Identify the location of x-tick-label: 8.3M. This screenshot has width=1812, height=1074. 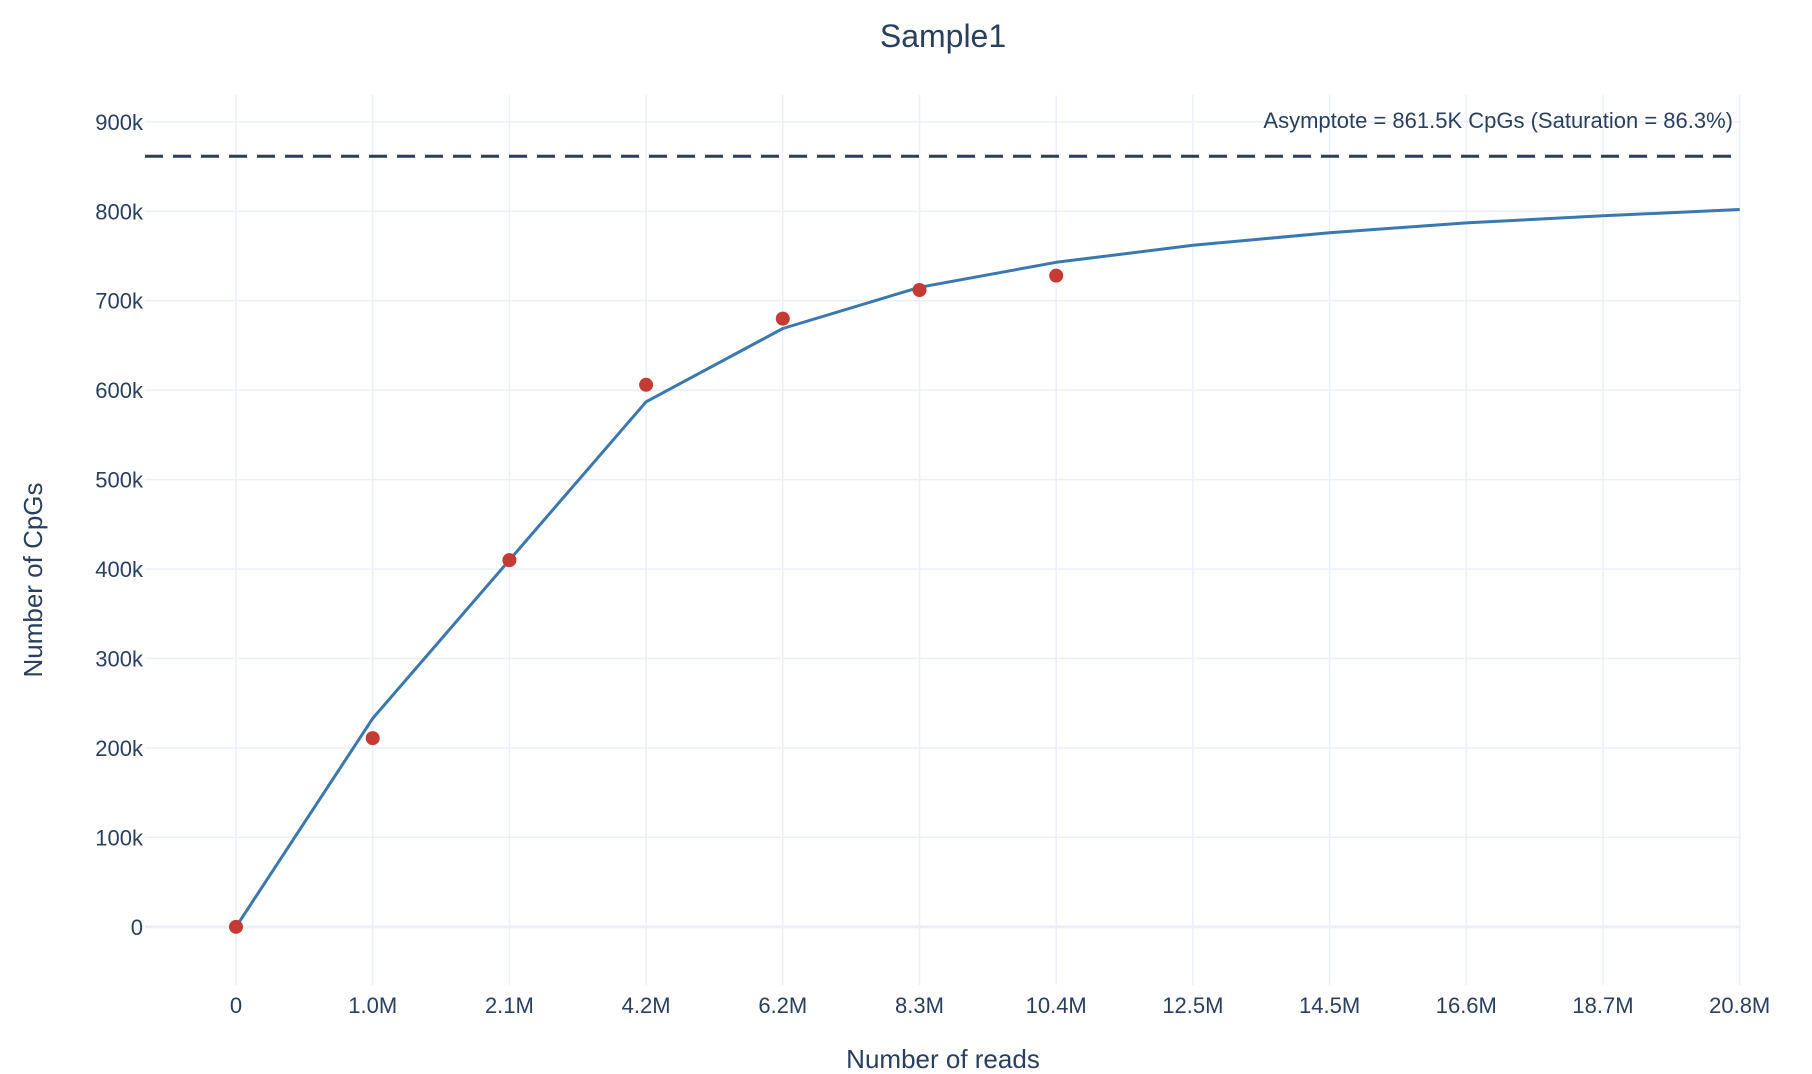
(919, 1005).